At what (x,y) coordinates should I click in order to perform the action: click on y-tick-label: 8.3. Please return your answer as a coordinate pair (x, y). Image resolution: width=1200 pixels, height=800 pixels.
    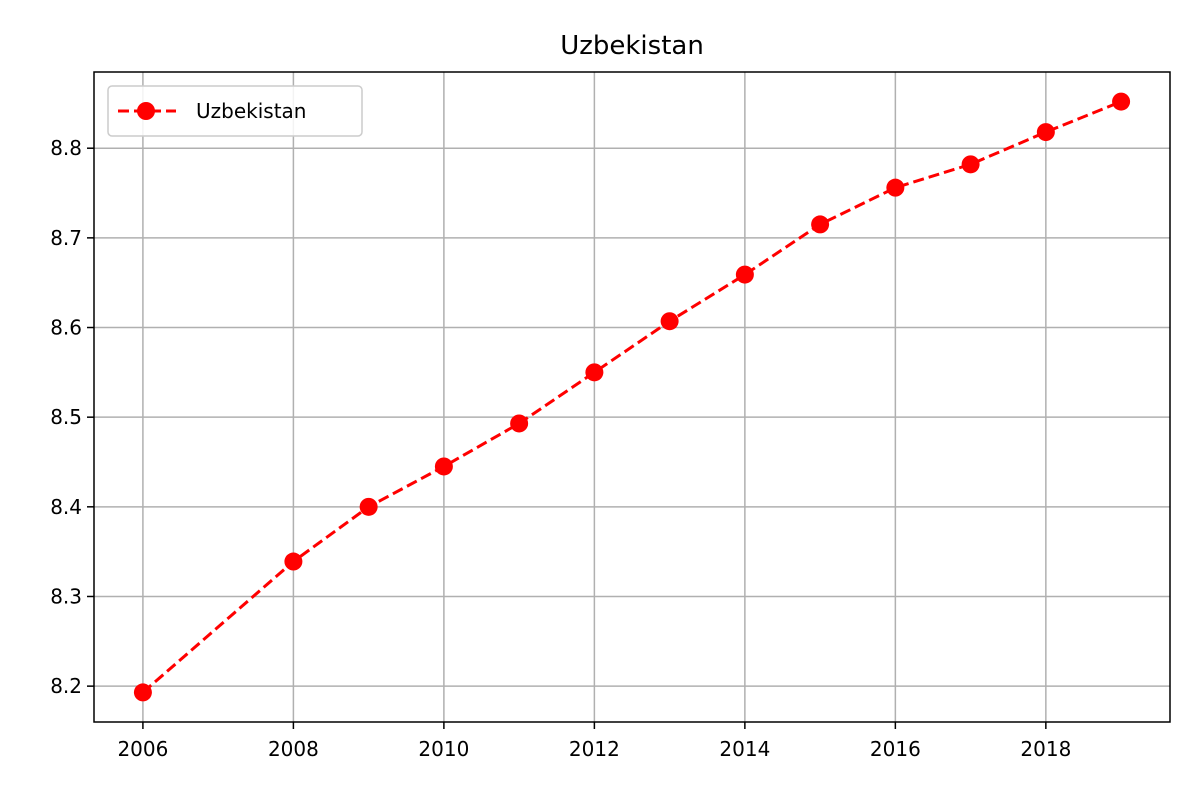
    Looking at the image, I should click on (66, 596).